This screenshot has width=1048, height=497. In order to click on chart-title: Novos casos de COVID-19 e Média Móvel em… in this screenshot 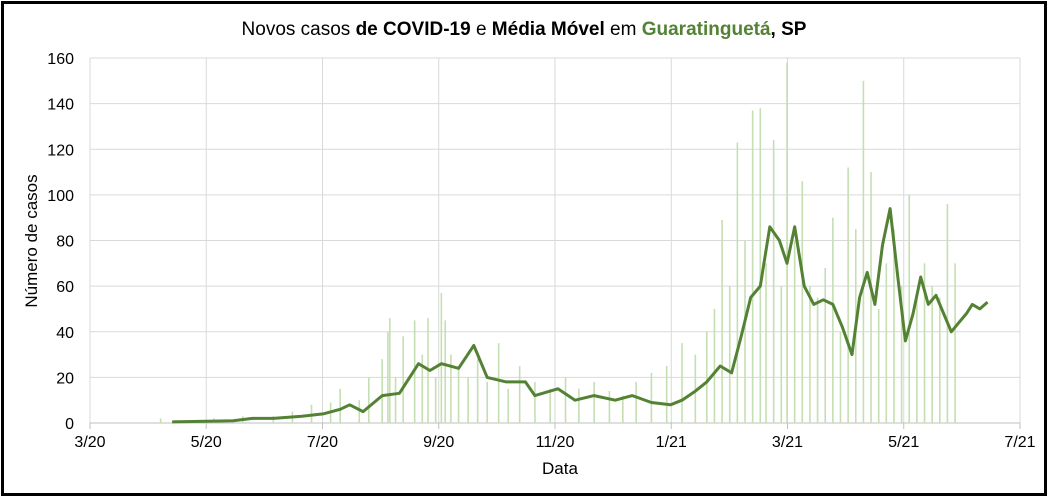, I will do `click(524, 30)`.